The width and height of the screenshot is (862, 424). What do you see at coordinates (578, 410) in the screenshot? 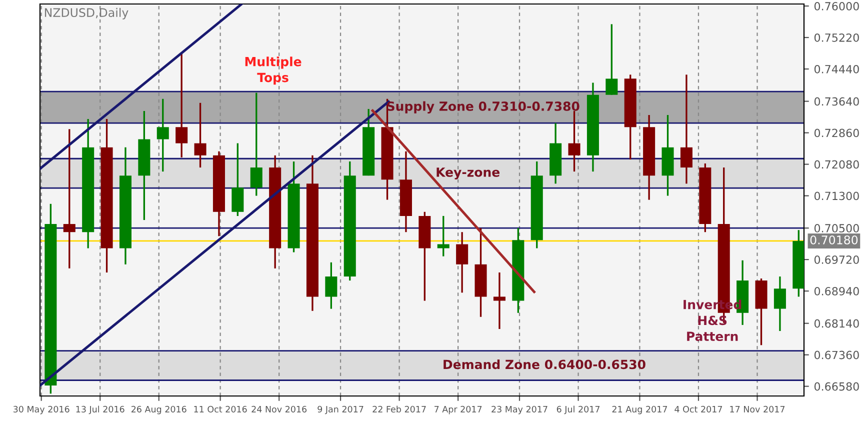
I see `x-tick-label: 6 Jul 2017` at bounding box center [578, 410].